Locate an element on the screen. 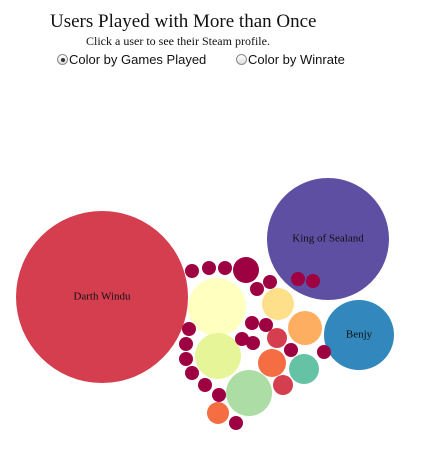 This screenshot has width=435, height=459. page-subtitle: Click a user to see their Steam profile. is located at coordinates (178, 41).